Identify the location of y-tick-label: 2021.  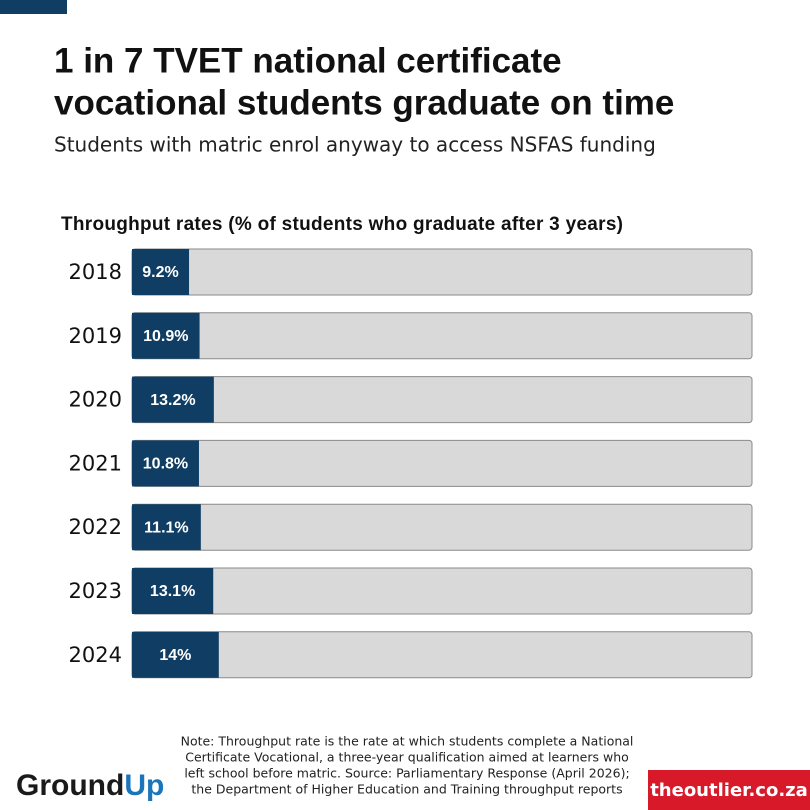
(95, 463).